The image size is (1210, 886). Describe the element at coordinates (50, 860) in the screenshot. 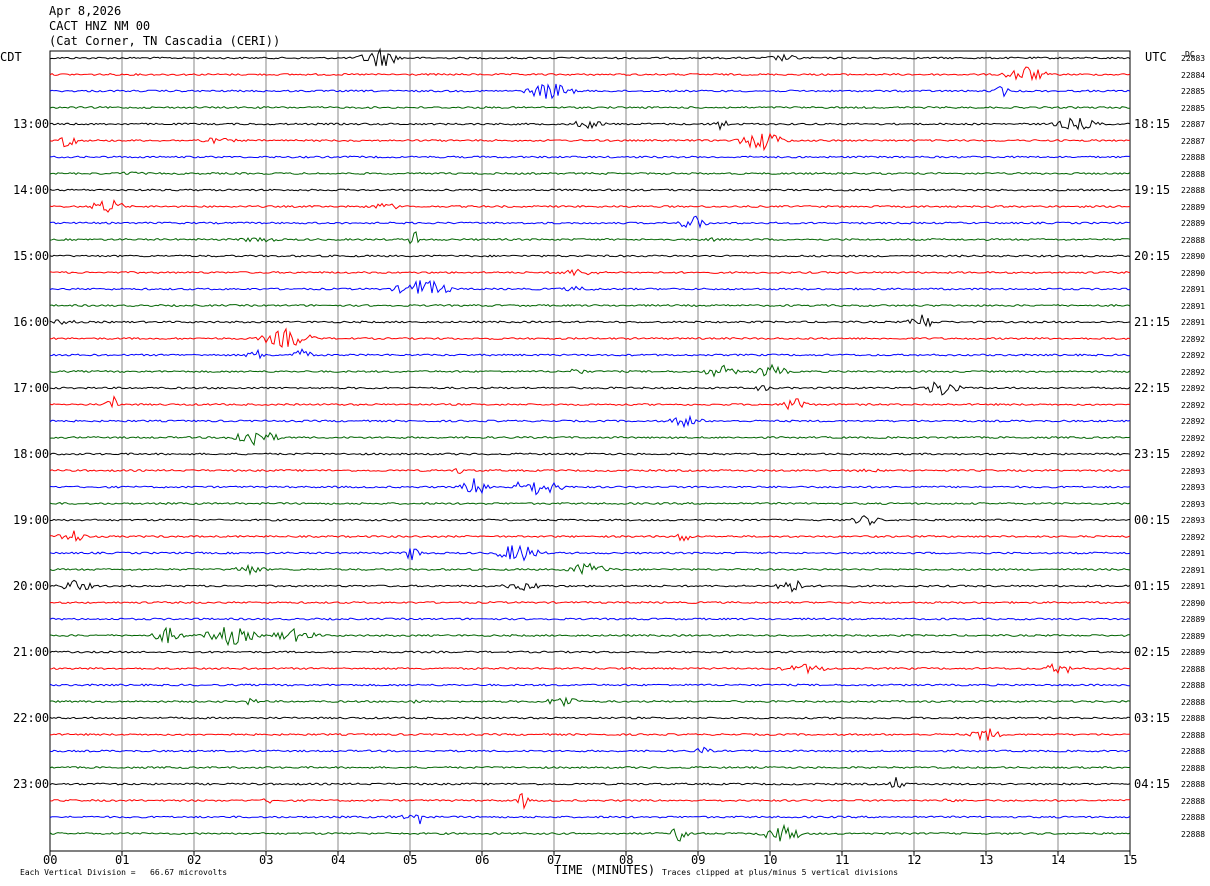

I see `x-tick-label: 00` at that location.